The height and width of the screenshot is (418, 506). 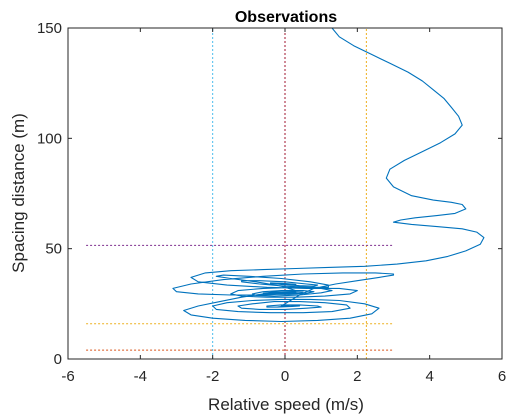 I want to click on x-tick-label: -2, so click(x=212, y=376).